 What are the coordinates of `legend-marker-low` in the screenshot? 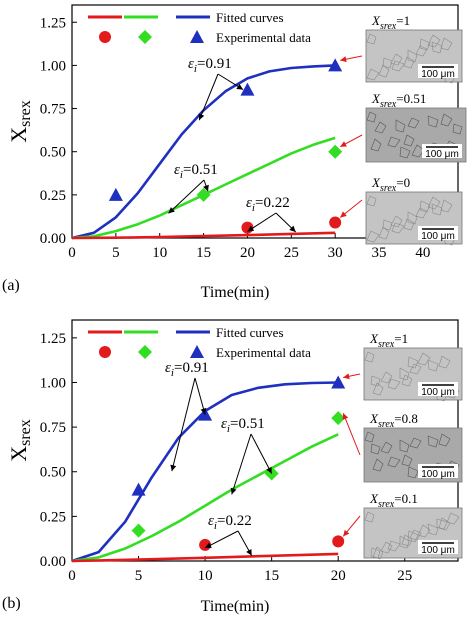 It's located at (105, 37).